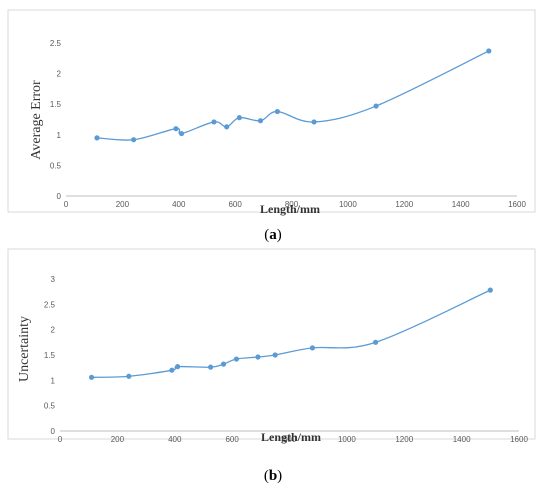 The image size is (550, 489). I want to click on y-axis-title: Average Error, so click(36, 120).